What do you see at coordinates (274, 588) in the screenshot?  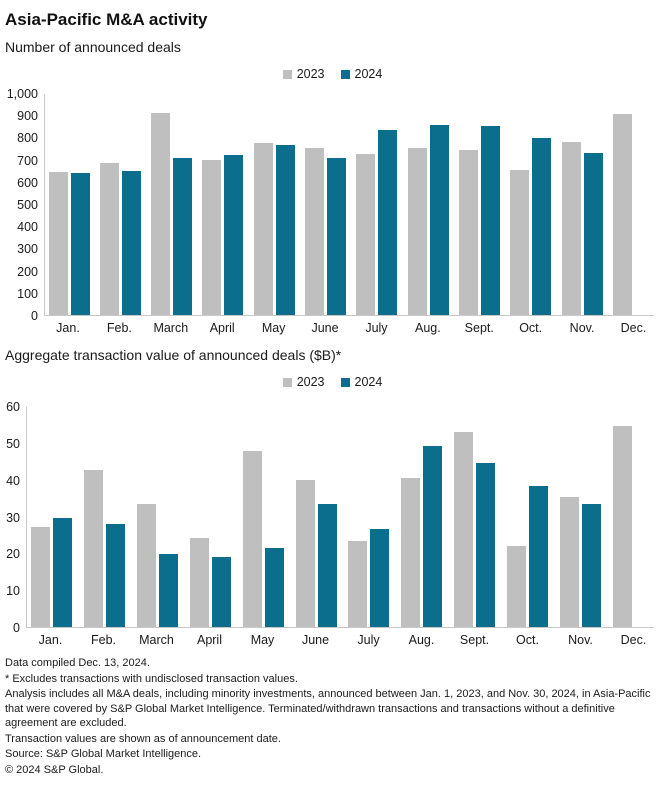 I see `bar-2024-may` at bounding box center [274, 588].